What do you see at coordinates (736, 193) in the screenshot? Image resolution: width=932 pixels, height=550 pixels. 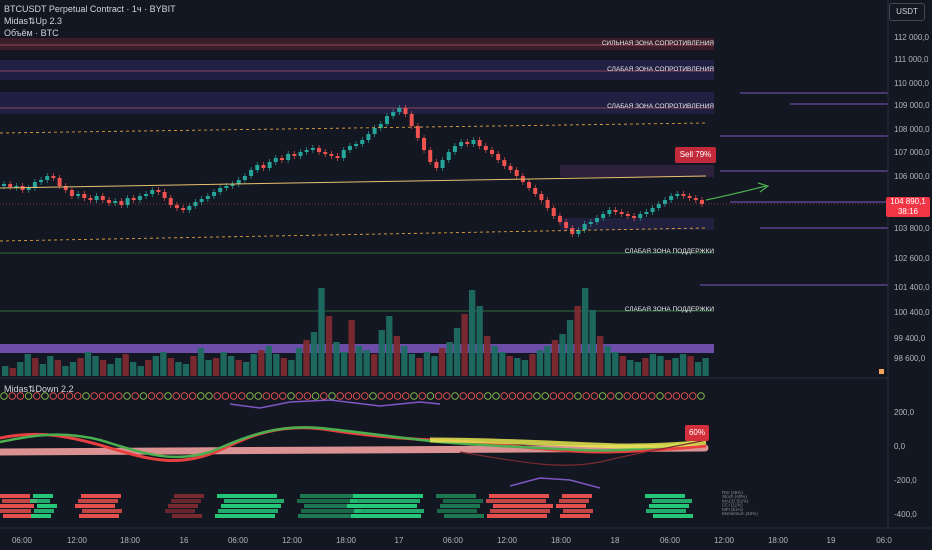 I see `projection-arrow` at bounding box center [736, 193].